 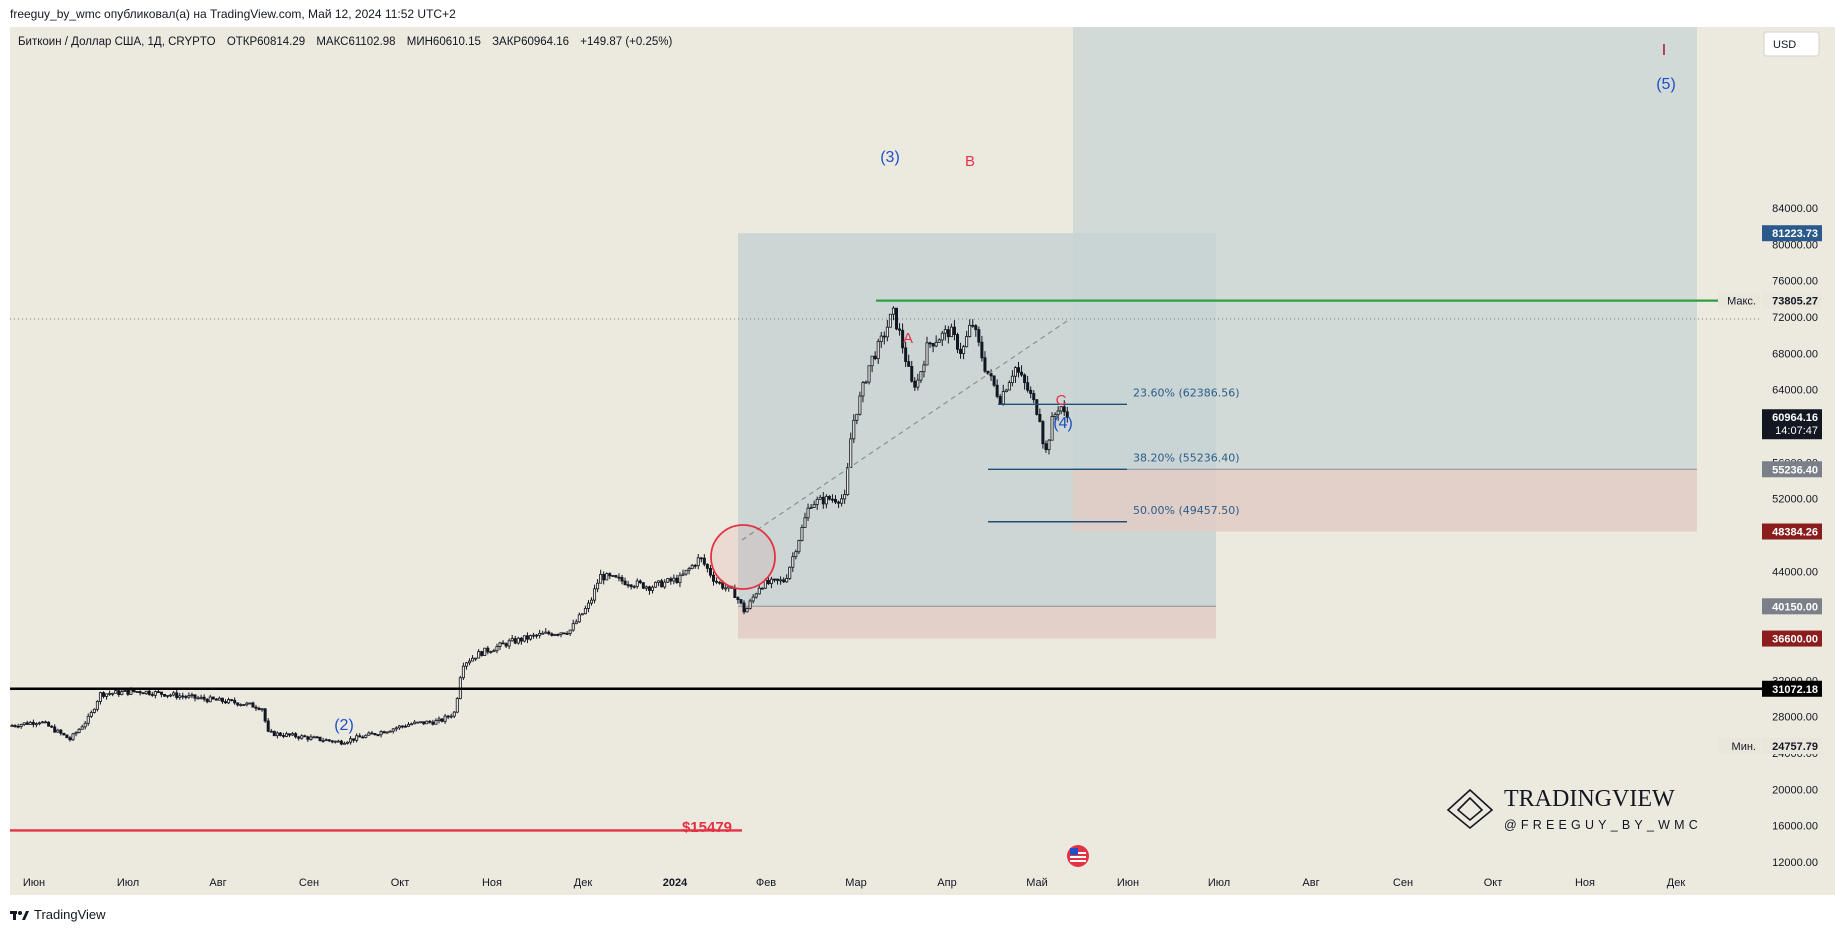 I want to click on trend-dashed-line, so click(x=906, y=429).